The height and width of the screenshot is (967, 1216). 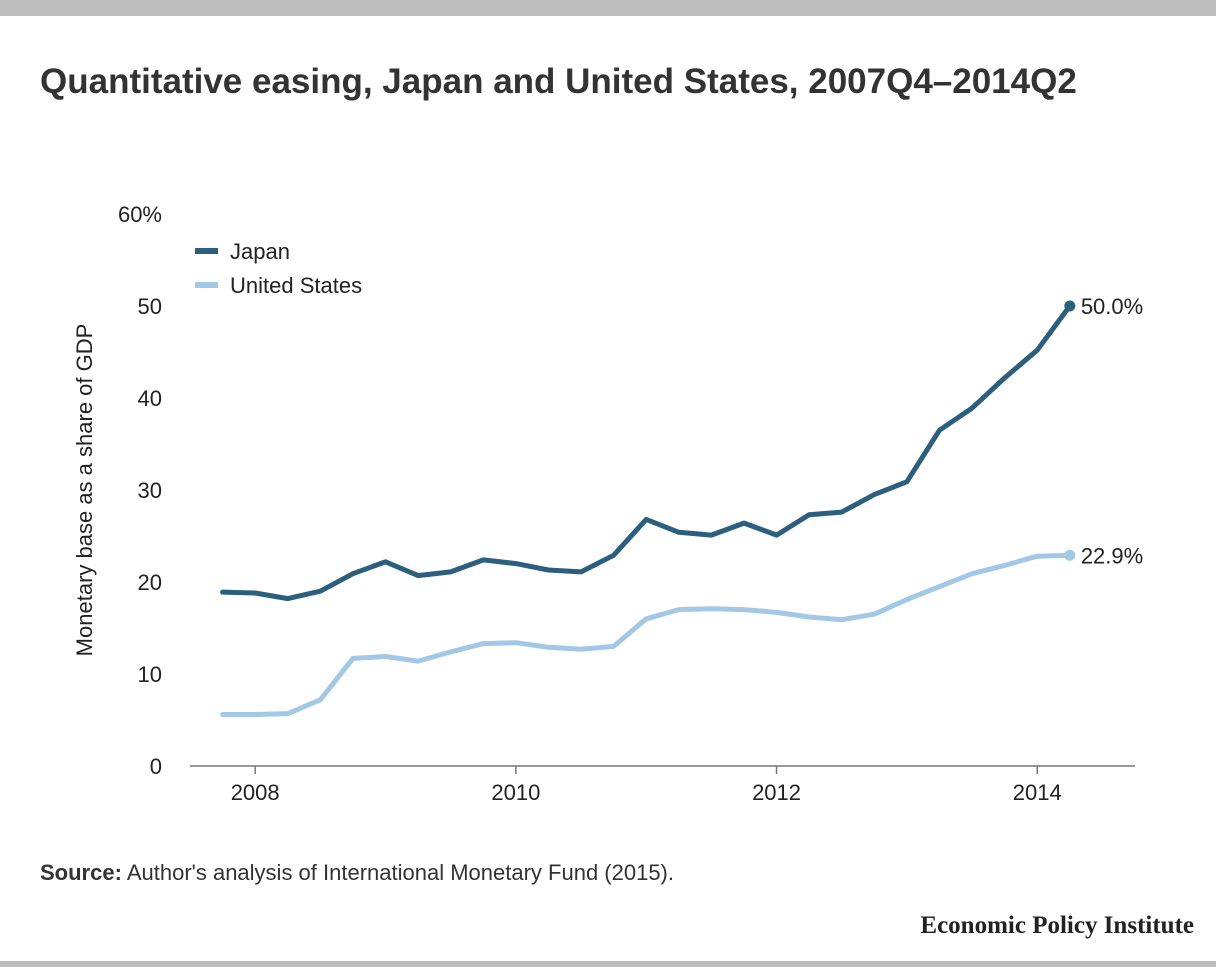 What do you see at coordinates (156, 766) in the screenshot?
I see `y-tick-label: 0` at bounding box center [156, 766].